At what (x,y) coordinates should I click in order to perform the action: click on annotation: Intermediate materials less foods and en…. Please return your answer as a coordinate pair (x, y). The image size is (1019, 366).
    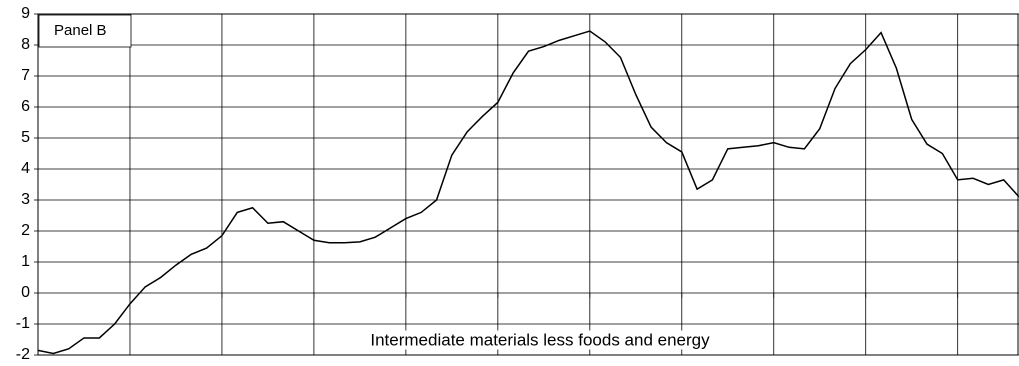
    Looking at the image, I should click on (540, 339).